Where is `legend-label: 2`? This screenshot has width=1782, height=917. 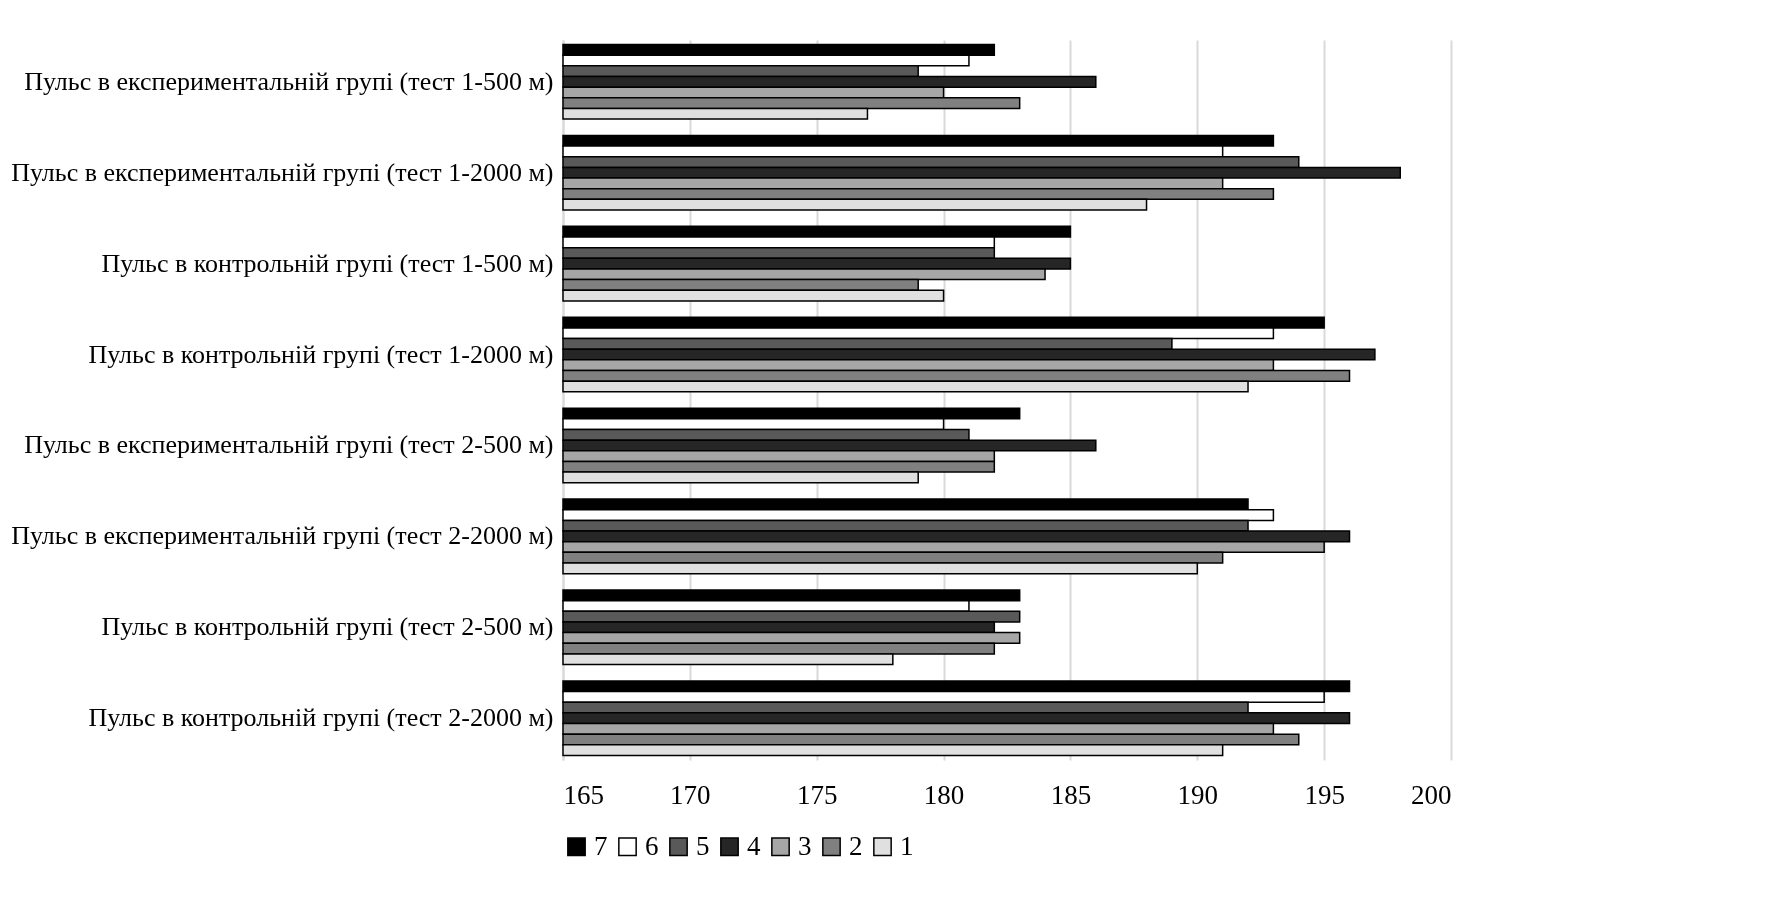 legend-label: 2 is located at coordinates (856, 845).